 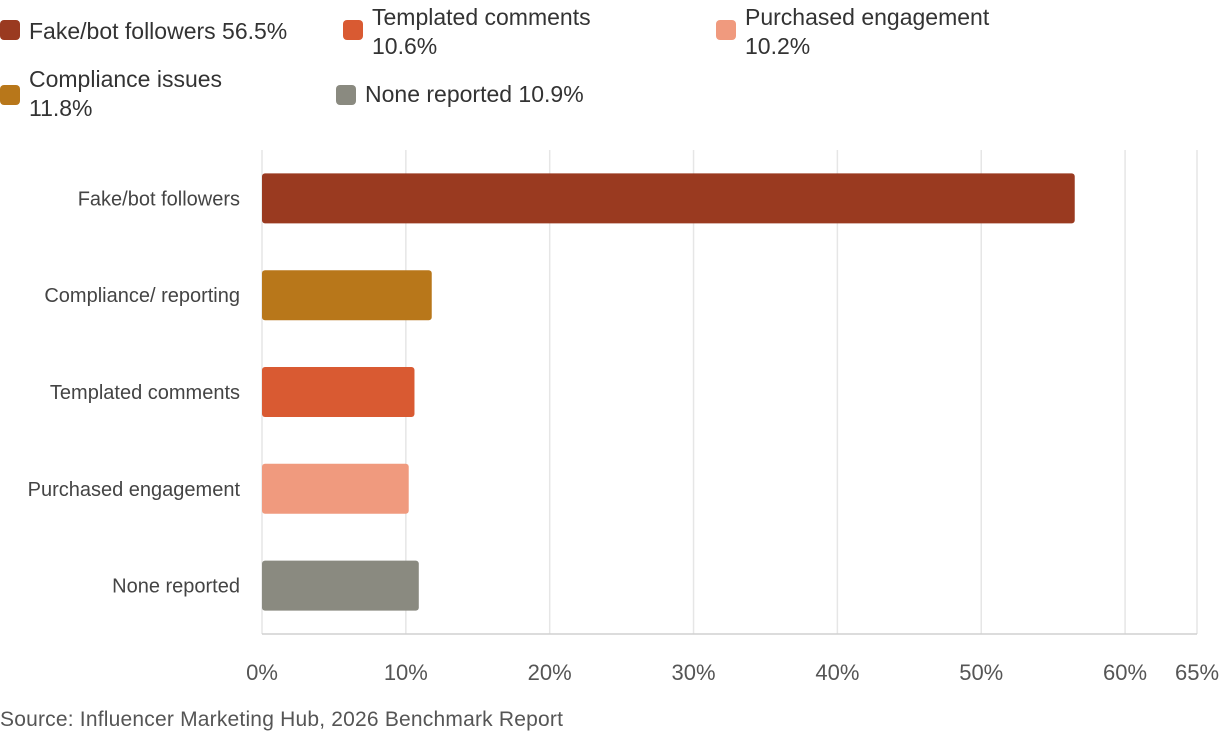 What do you see at coordinates (1125, 672) in the screenshot?
I see `x-tick-label-60: 60%` at bounding box center [1125, 672].